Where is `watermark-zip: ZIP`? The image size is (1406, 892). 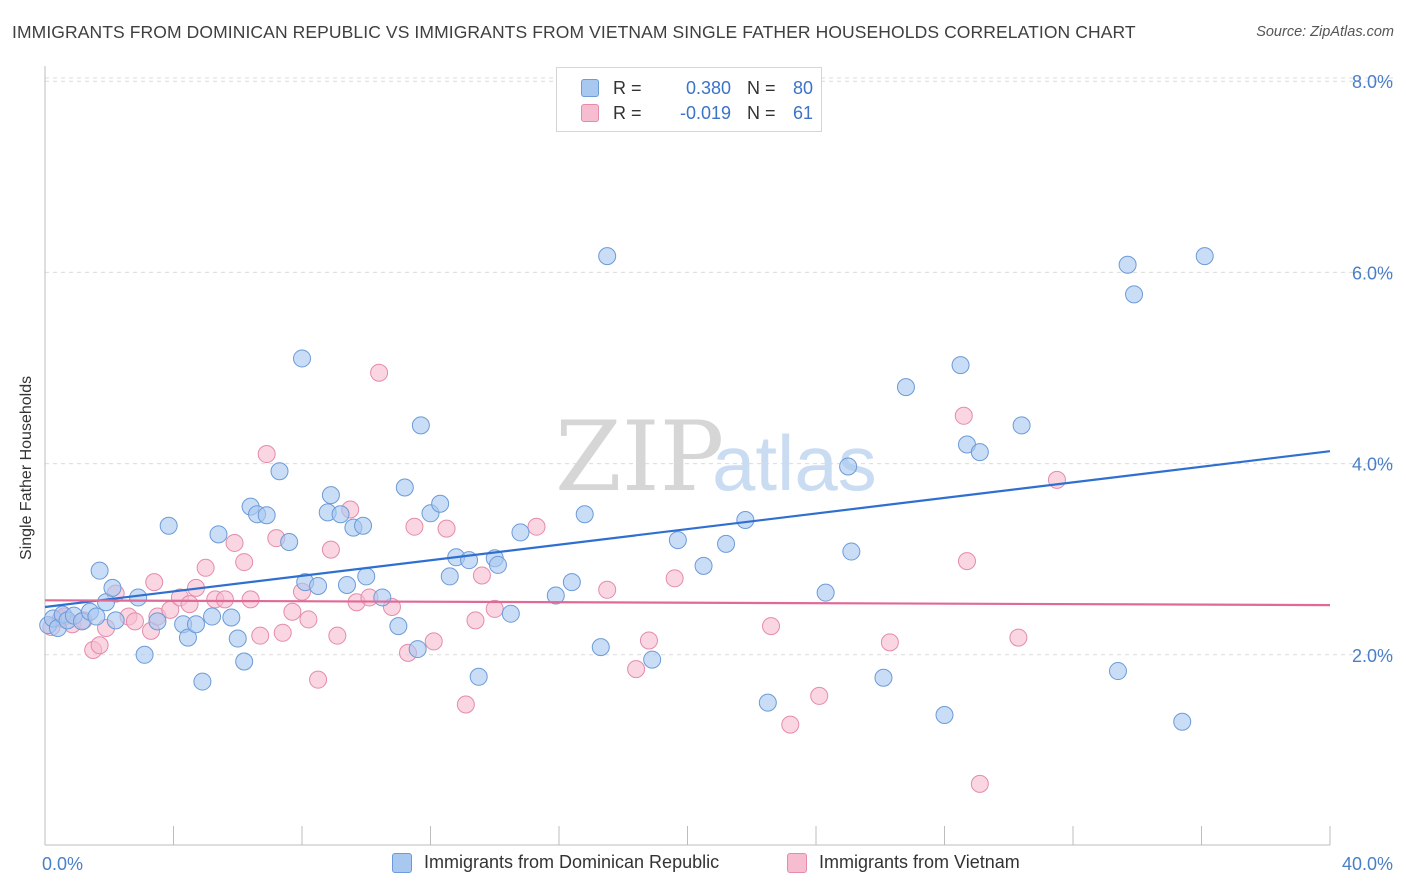
watermark-zip: ZIP is located at coordinates (639, 457).